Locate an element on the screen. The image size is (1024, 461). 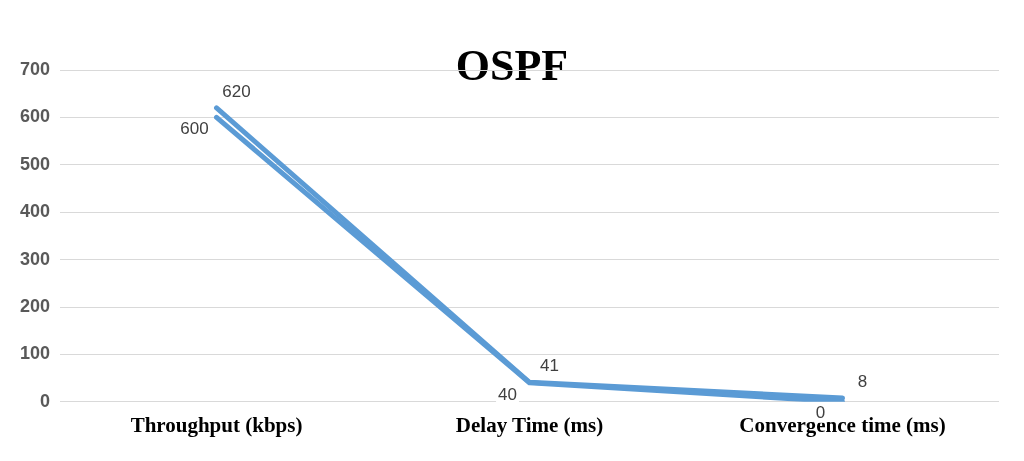
y-tick-label: 700 is located at coordinates (35, 68).